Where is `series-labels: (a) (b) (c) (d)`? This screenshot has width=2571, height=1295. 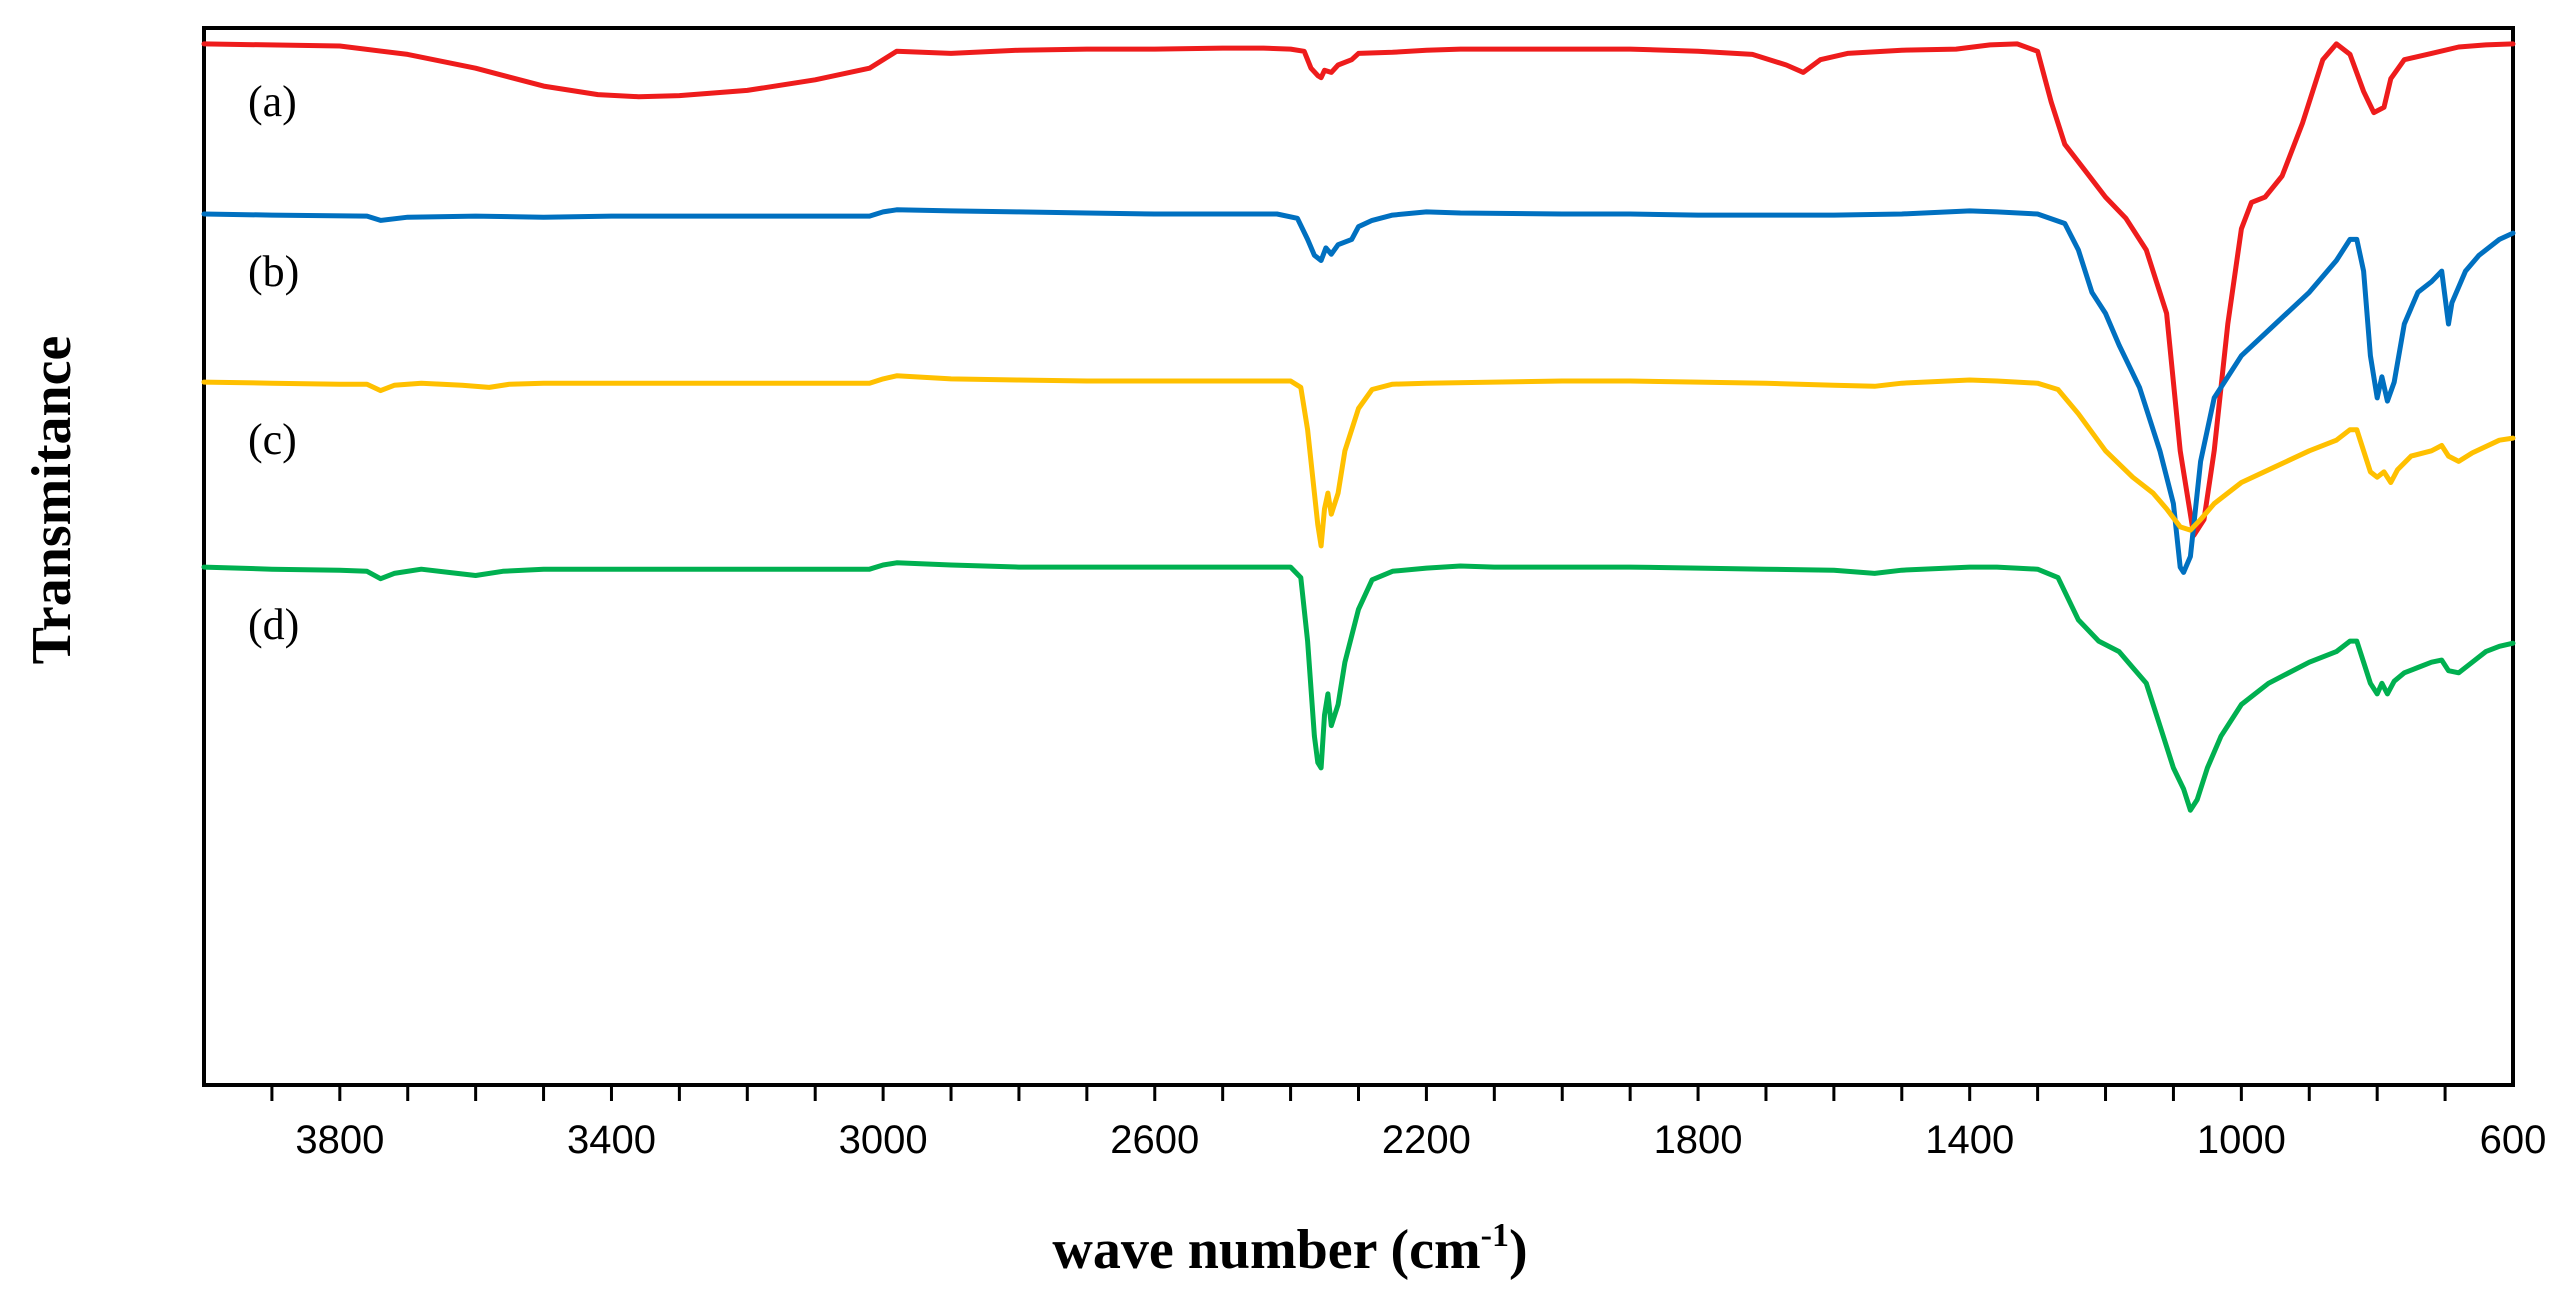
series-labels: (a) (b) (c) (d) is located at coordinates (273, 363).